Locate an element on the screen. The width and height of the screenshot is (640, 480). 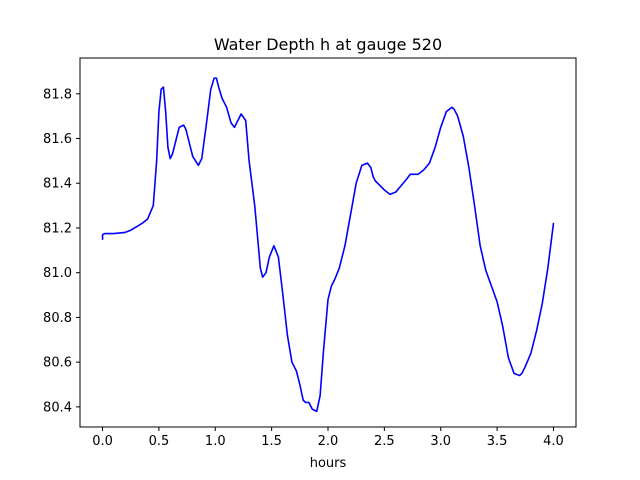
x-tick-label: 0.0 is located at coordinates (102, 441).